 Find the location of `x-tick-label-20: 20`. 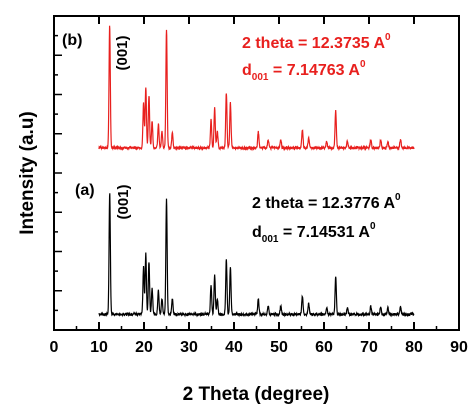

x-tick-label-20: 20 is located at coordinates (144, 347).